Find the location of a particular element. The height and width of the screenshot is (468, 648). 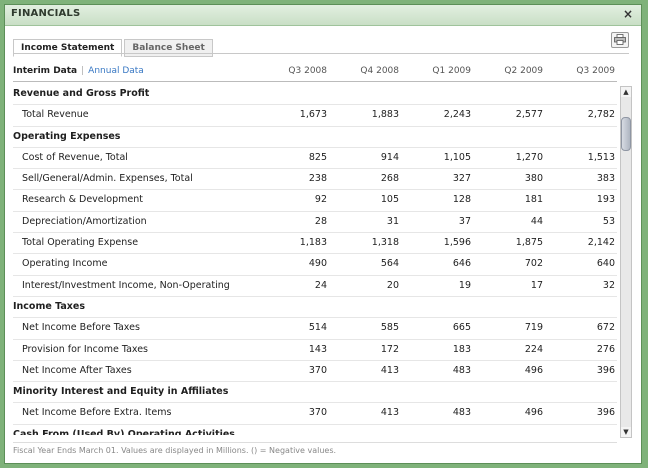

column-header: Q4 2008 is located at coordinates (379, 71).